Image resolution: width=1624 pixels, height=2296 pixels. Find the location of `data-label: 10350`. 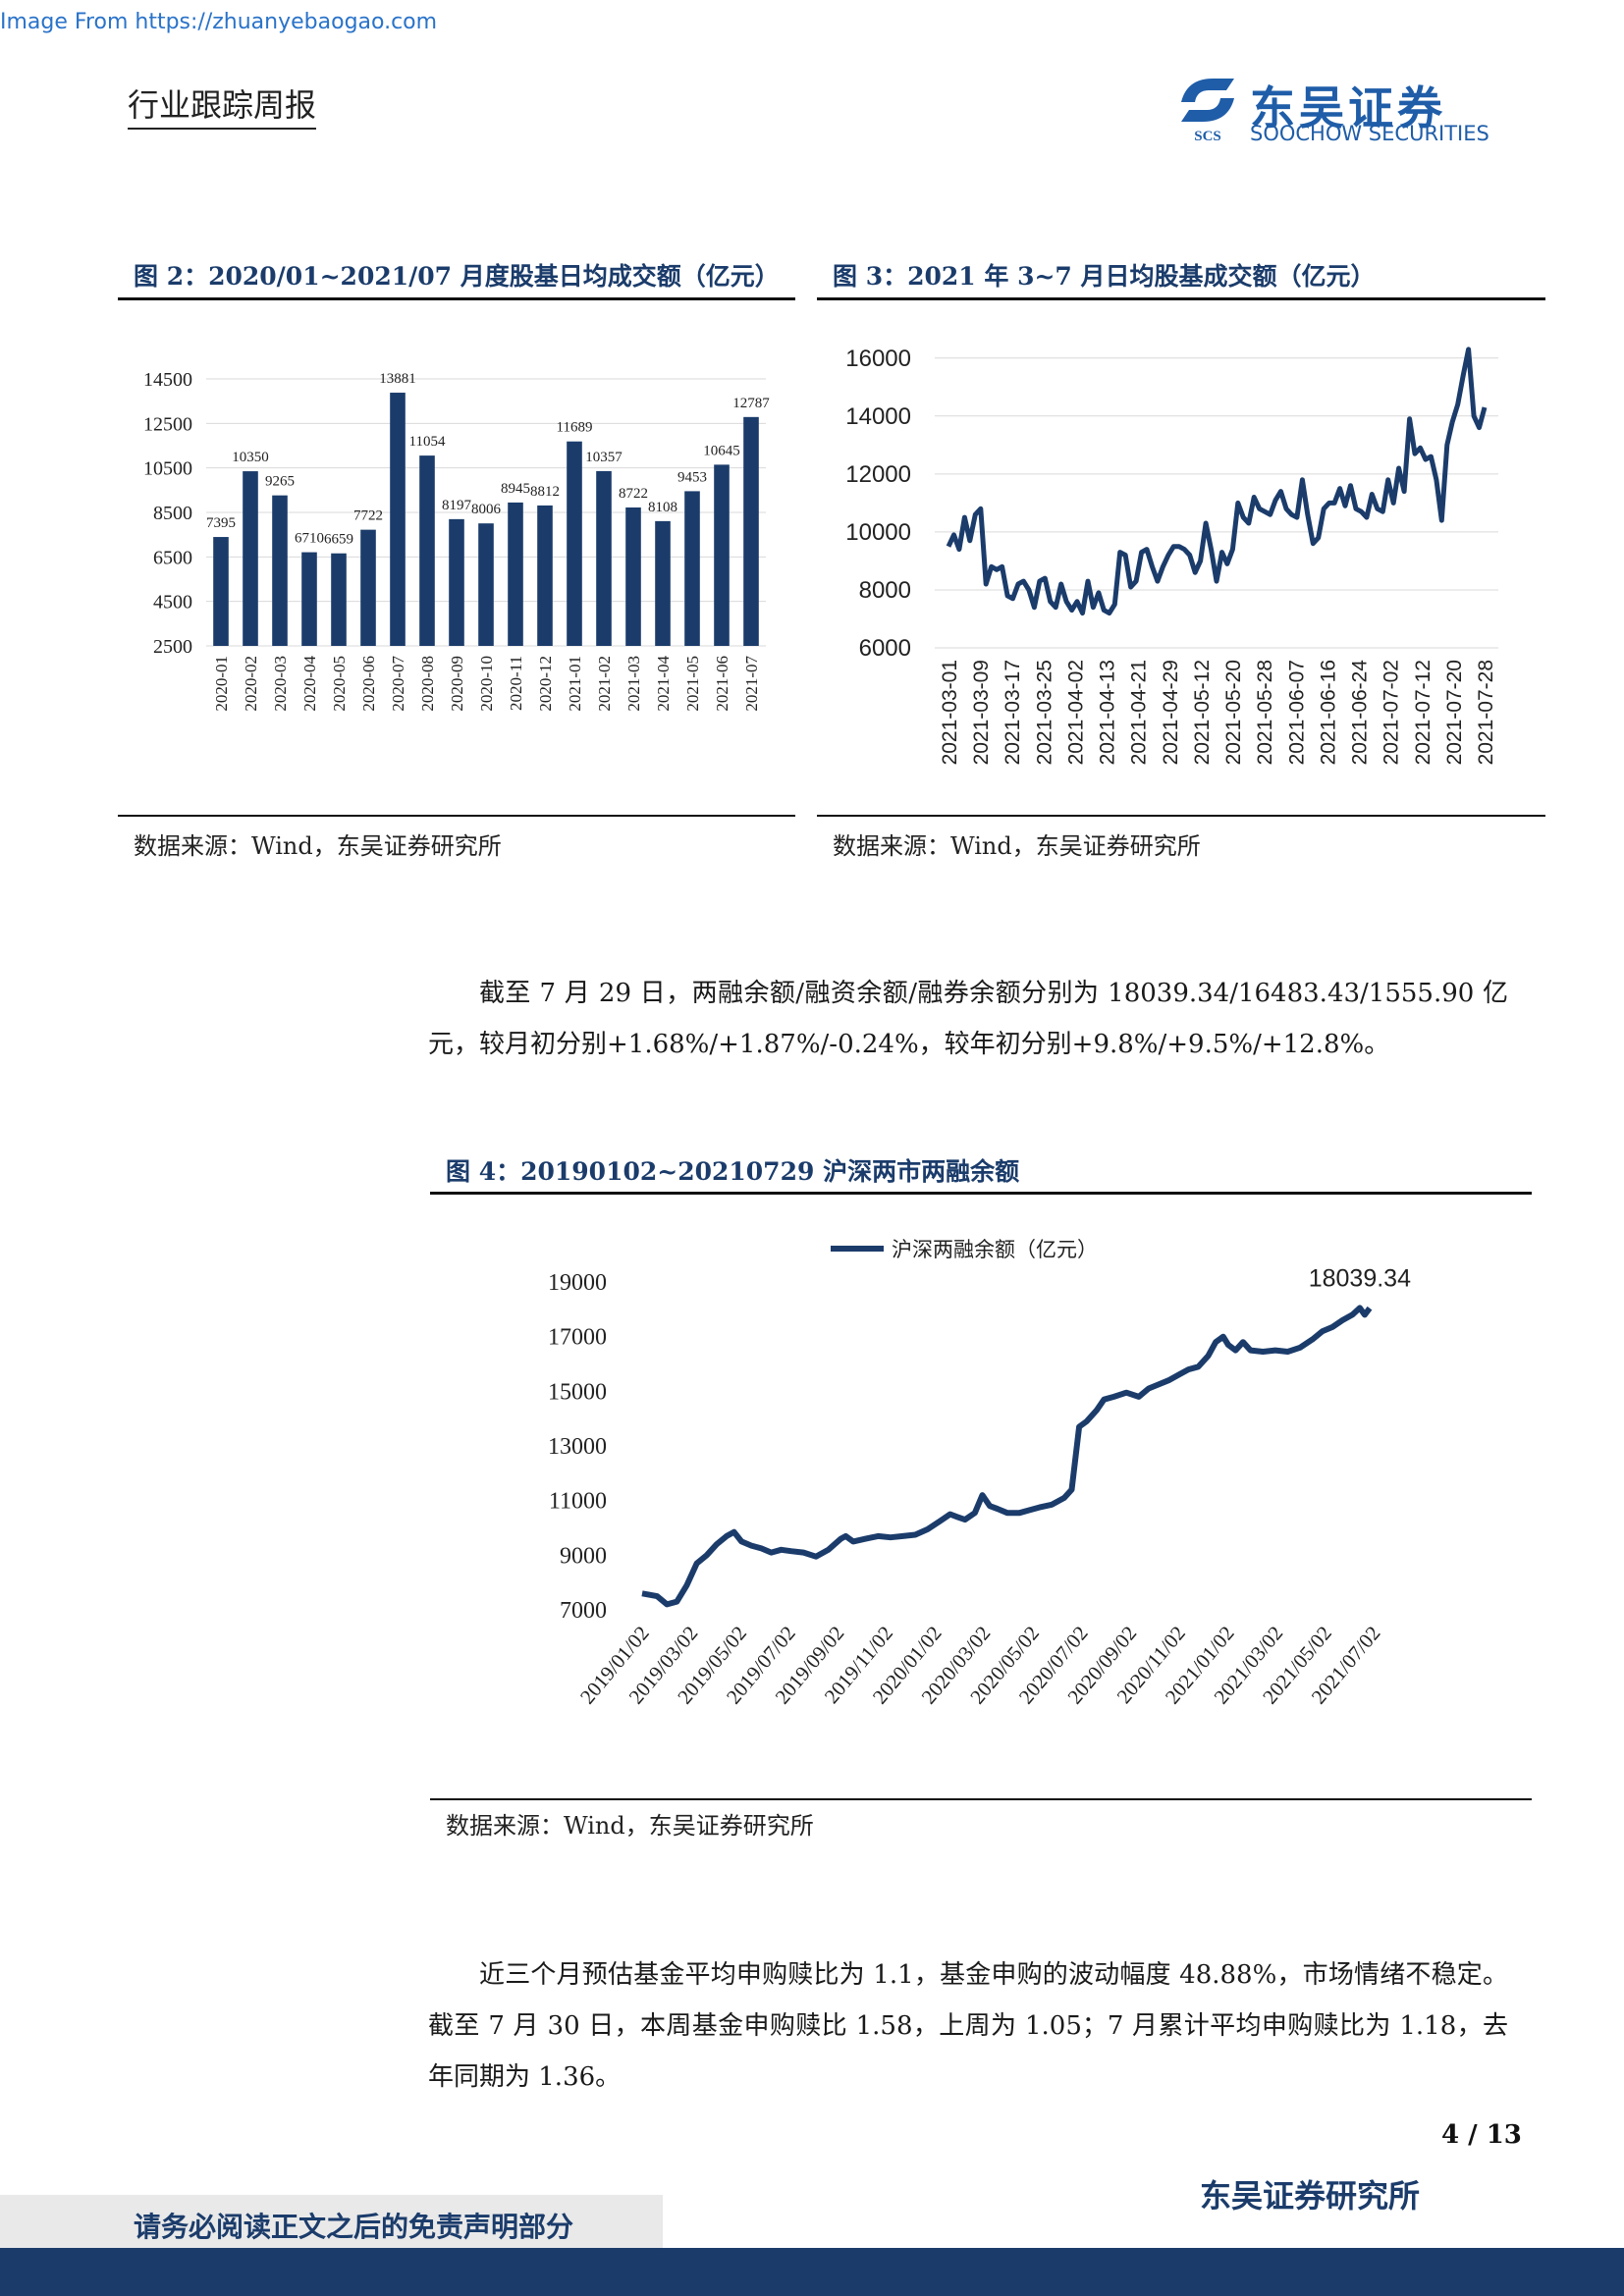

data-label: 10350 is located at coordinates (250, 457).